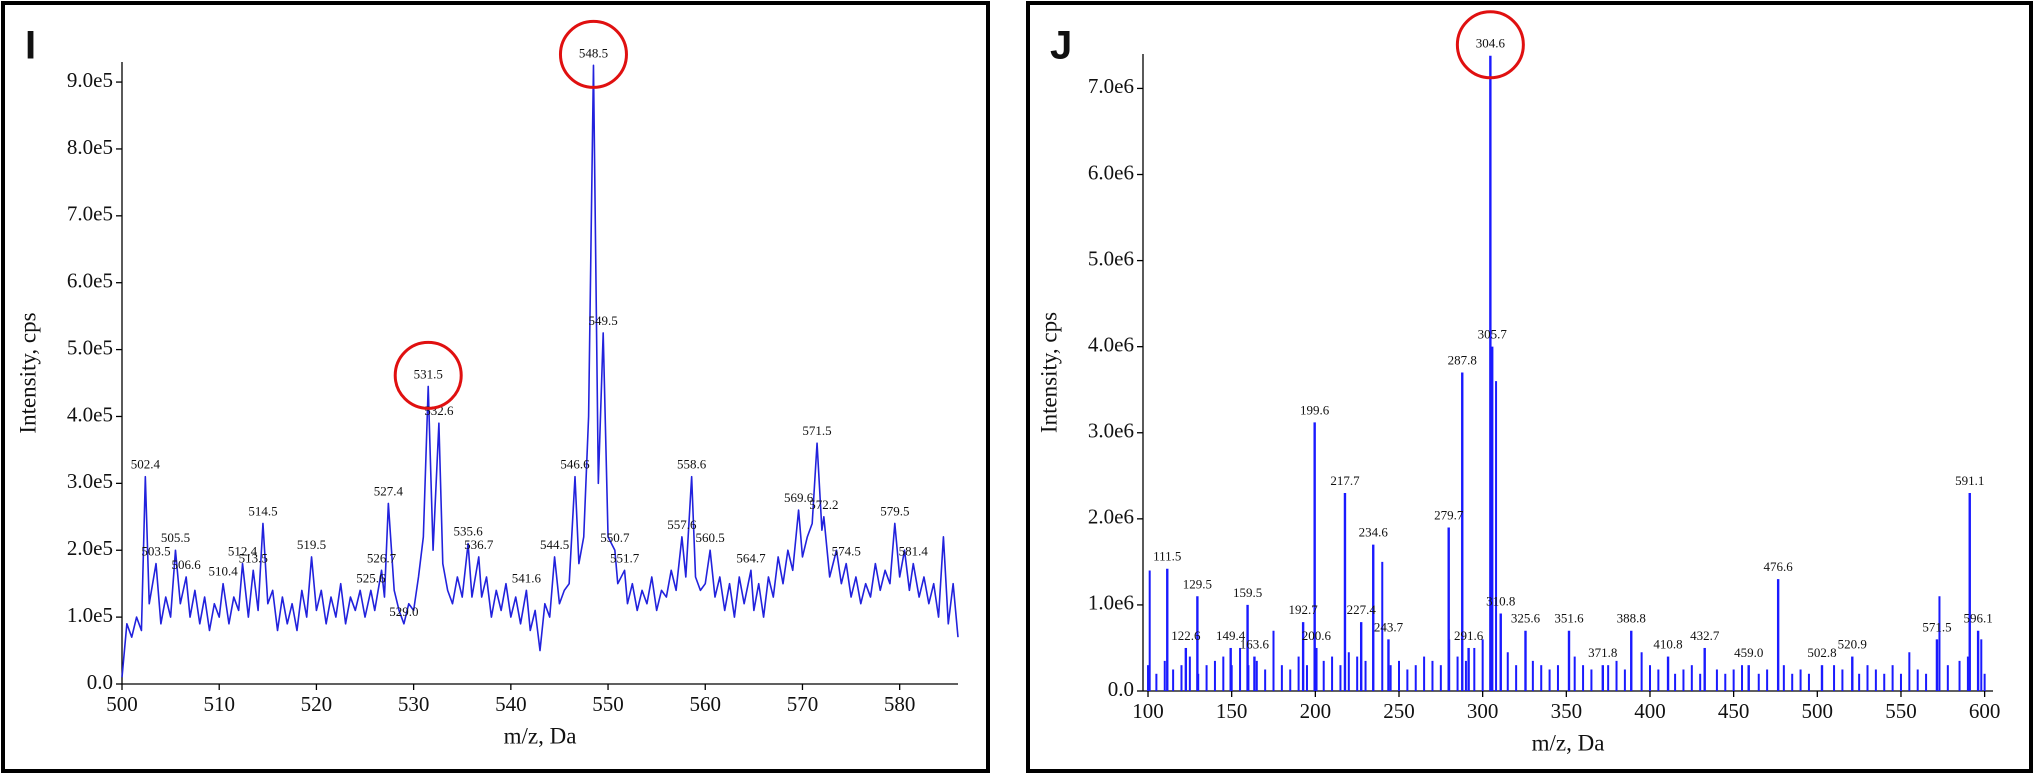  I want to click on peak-label: 371.8, so click(1602, 652).